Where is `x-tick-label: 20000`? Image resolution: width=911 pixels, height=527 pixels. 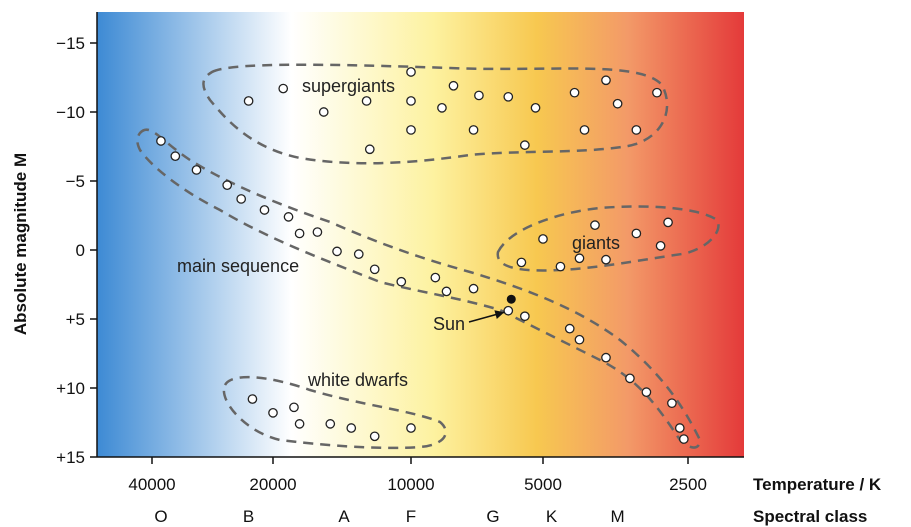
x-tick-label: 20000 is located at coordinates (272, 484).